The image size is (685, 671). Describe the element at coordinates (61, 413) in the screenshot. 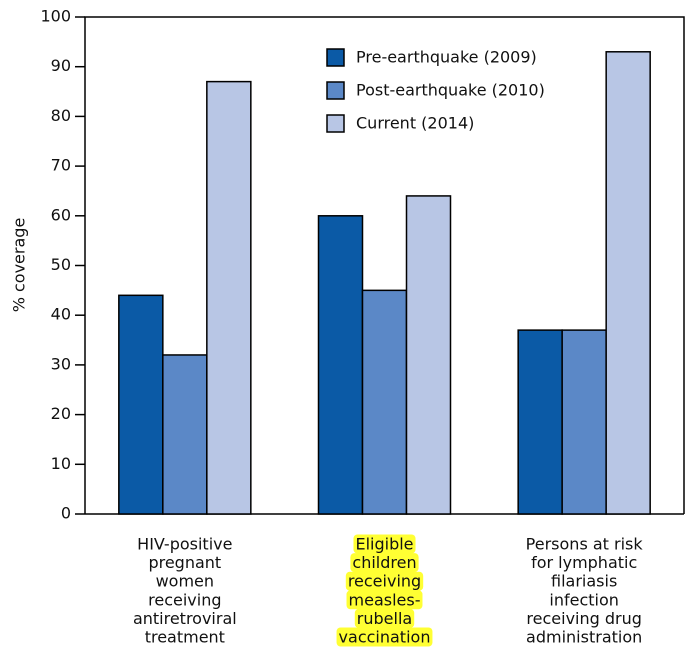

I see `y-tick-label: 20` at that location.